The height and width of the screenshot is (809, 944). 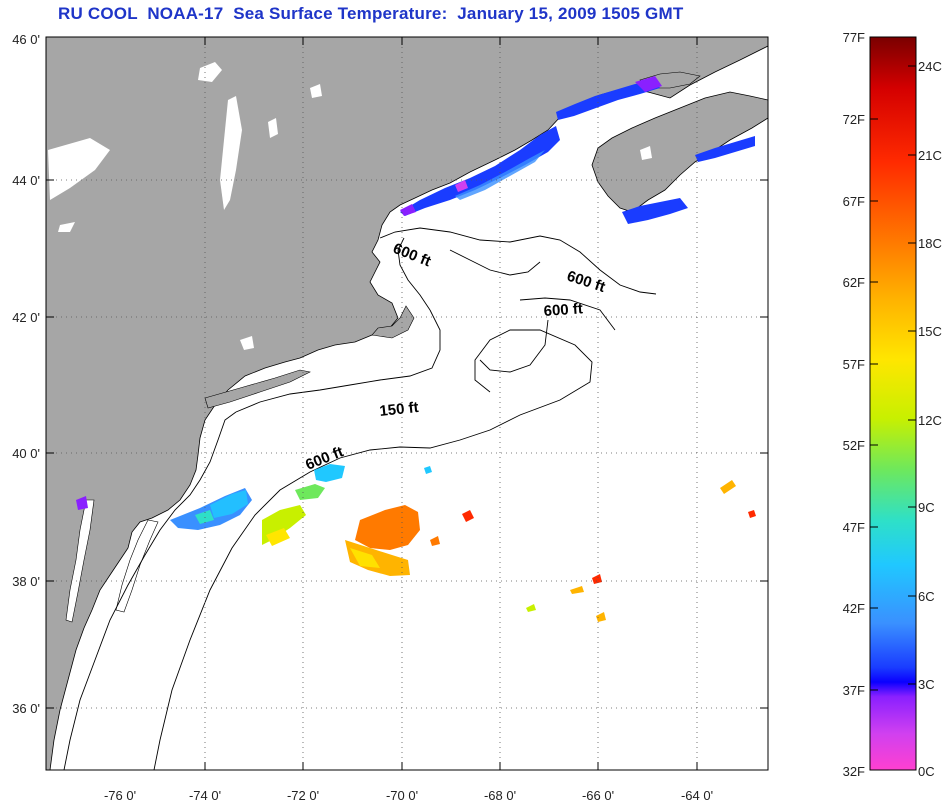 What do you see at coordinates (854, 201) in the screenshot?
I see `colorbar-f-label: 67F` at bounding box center [854, 201].